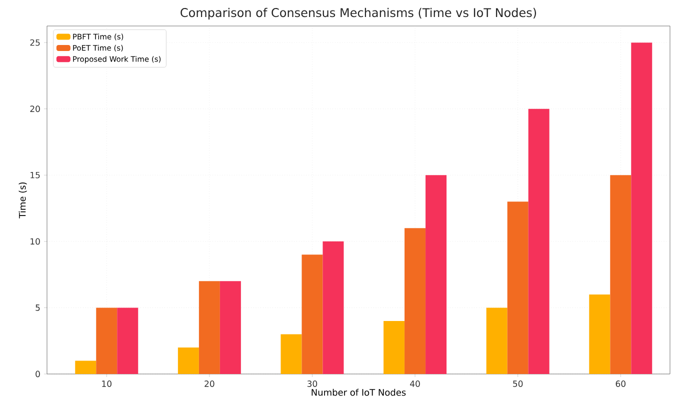  Describe the element at coordinates (312, 383) in the screenshot. I see `x-tick-label: 30` at that location.